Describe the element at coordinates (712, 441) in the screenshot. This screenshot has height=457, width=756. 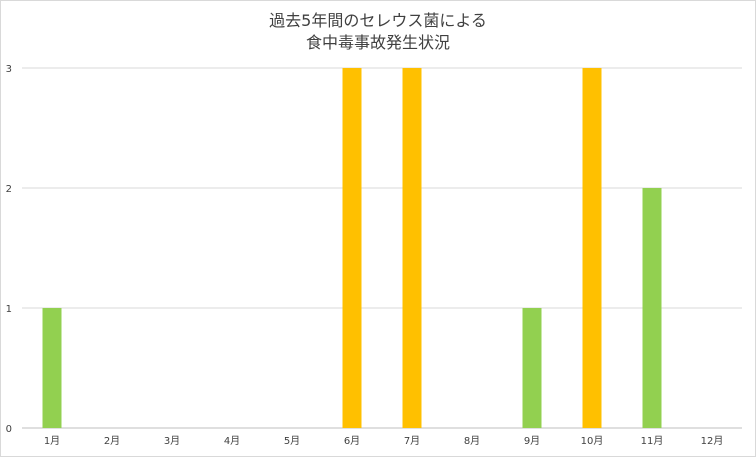
I see `x-tick-label: 12月` at that location.